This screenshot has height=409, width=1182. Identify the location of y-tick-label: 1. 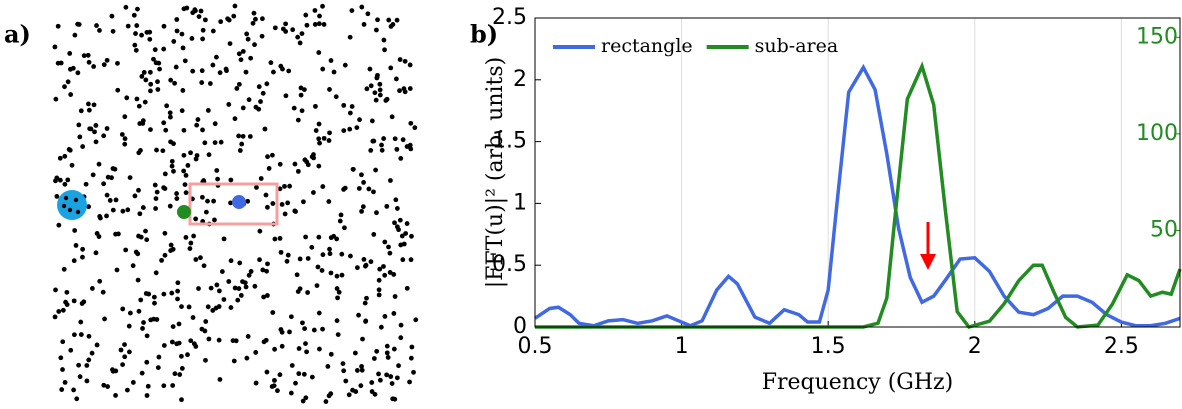
(520, 202).